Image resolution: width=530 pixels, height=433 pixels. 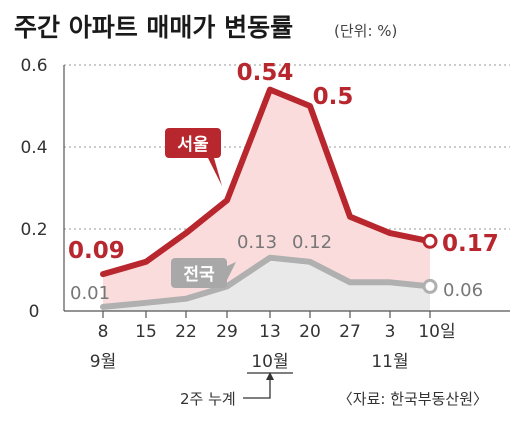 I want to click on end-markers, so click(x=430, y=263).